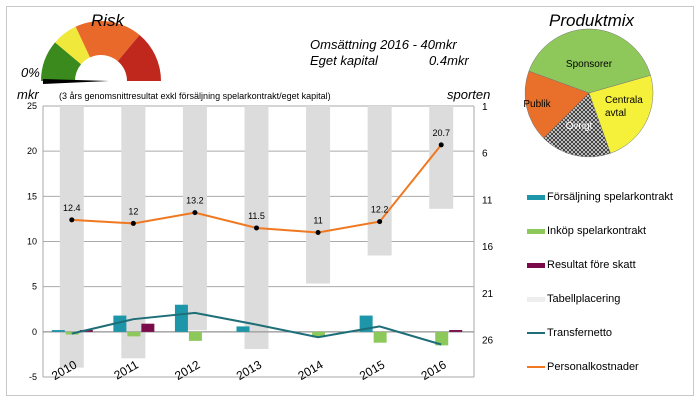 The image size is (700, 400). I want to click on info-equity-value: 0.4mkr, so click(449, 60).